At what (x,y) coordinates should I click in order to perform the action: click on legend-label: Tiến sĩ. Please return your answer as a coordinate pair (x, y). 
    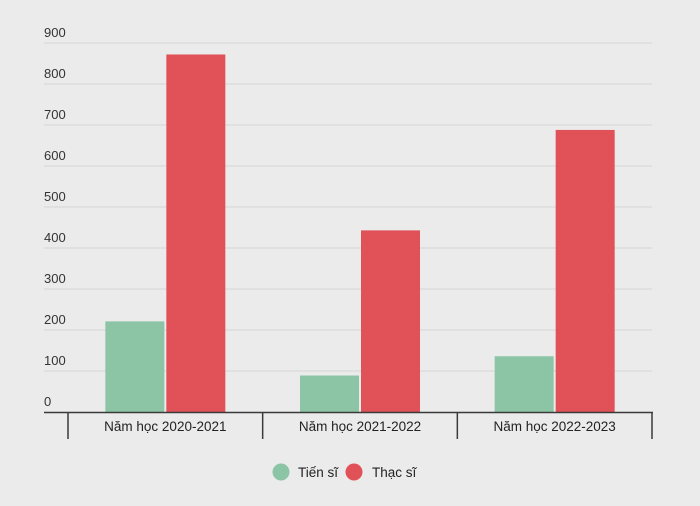
    Looking at the image, I should click on (318, 472).